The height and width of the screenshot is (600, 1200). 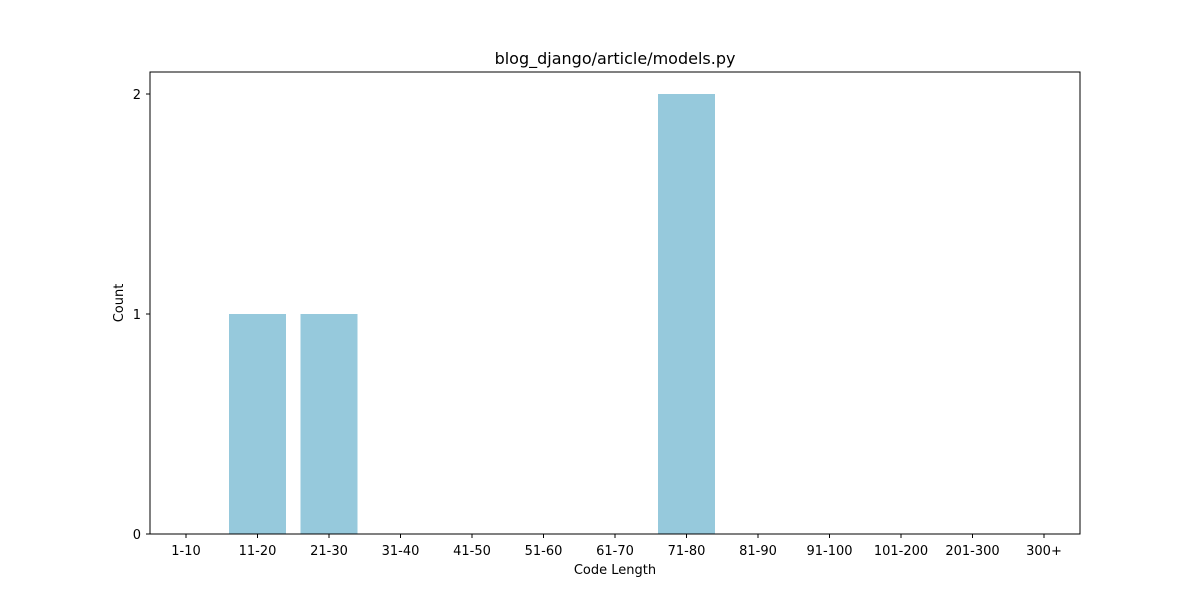 What do you see at coordinates (141, 315) in the screenshot?
I see `y-axis-ticks: 0 1 2` at bounding box center [141, 315].